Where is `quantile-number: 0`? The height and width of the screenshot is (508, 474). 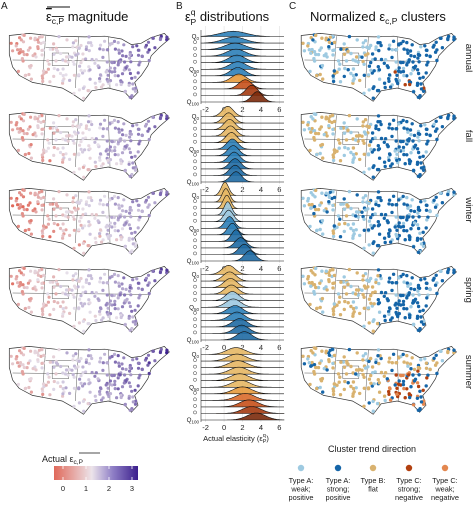
quantile-number: 0 is located at coordinates (197, 276).